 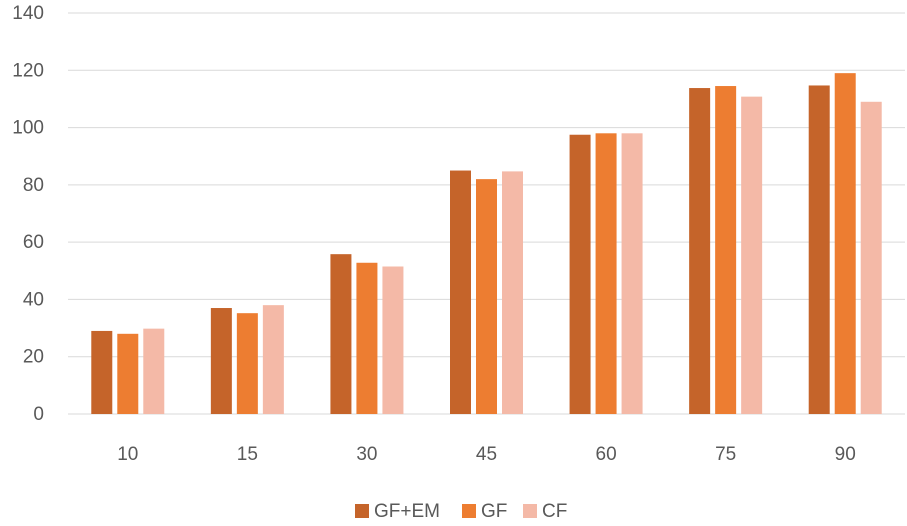 What do you see at coordinates (362, 511) in the screenshot?
I see `legend-swatch-GF+EM` at bounding box center [362, 511].